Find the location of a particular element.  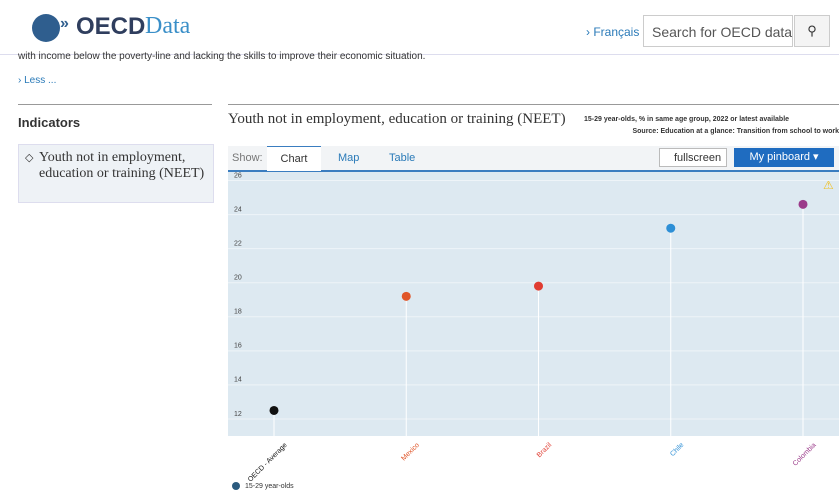

sidebar-heading: Indicators is located at coordinates (49, 122).